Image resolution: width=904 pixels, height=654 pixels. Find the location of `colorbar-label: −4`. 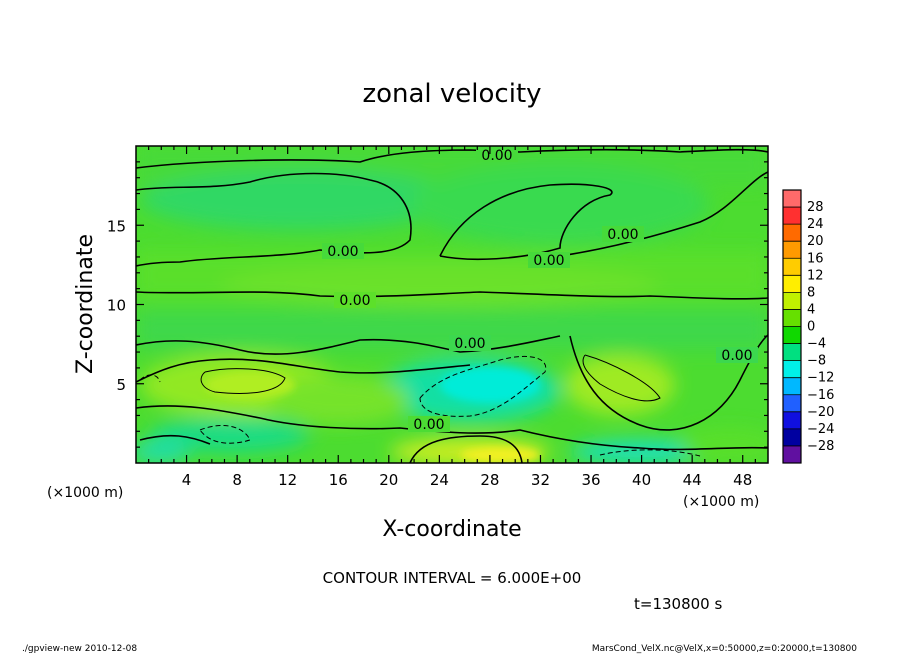

colorbar-label: −4 is located at coordinates (816, 344).